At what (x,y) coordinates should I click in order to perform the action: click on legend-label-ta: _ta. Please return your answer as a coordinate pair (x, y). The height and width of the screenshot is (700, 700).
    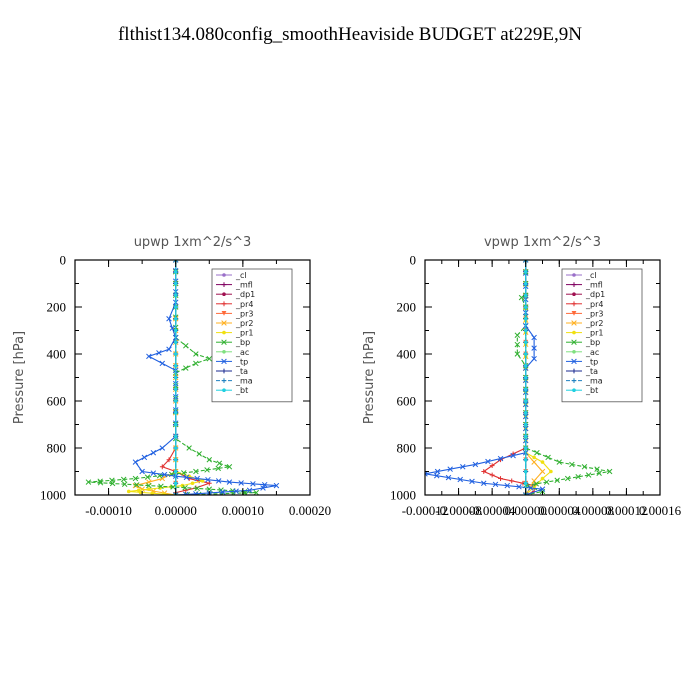
    Looking at the image, I should click on (591, 371).